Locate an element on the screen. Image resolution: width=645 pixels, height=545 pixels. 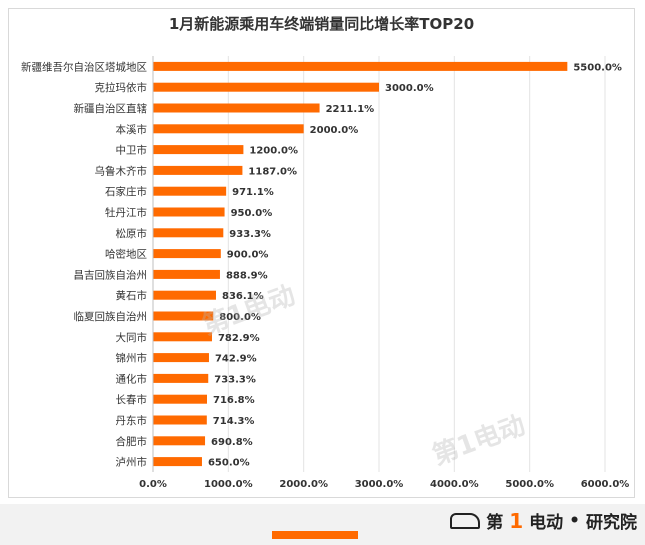
value-label: 1187.0% is located at coordinates (272, 171).